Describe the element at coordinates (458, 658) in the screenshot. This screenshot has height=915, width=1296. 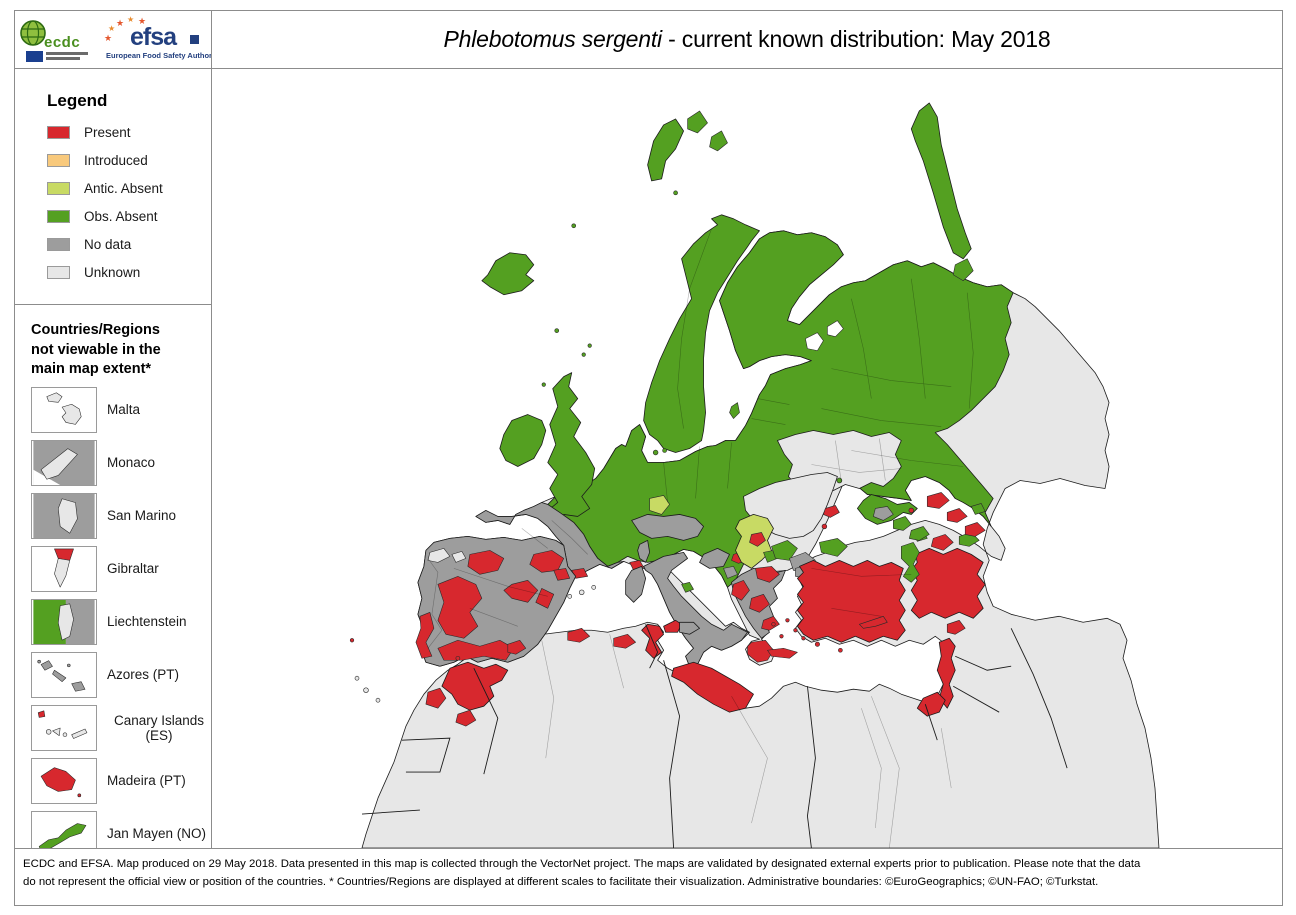
I see `patch-gibraltar-present` at that location.